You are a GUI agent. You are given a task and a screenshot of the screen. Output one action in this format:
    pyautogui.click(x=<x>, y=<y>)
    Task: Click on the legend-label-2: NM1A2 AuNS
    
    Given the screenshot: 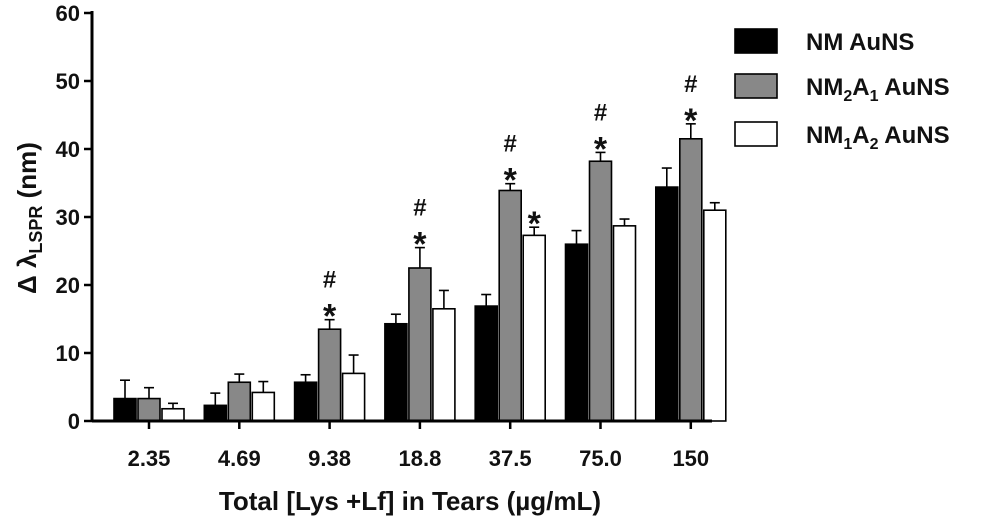 What is the action you would take?
    pyautogui.click(x=878, y=137)
    